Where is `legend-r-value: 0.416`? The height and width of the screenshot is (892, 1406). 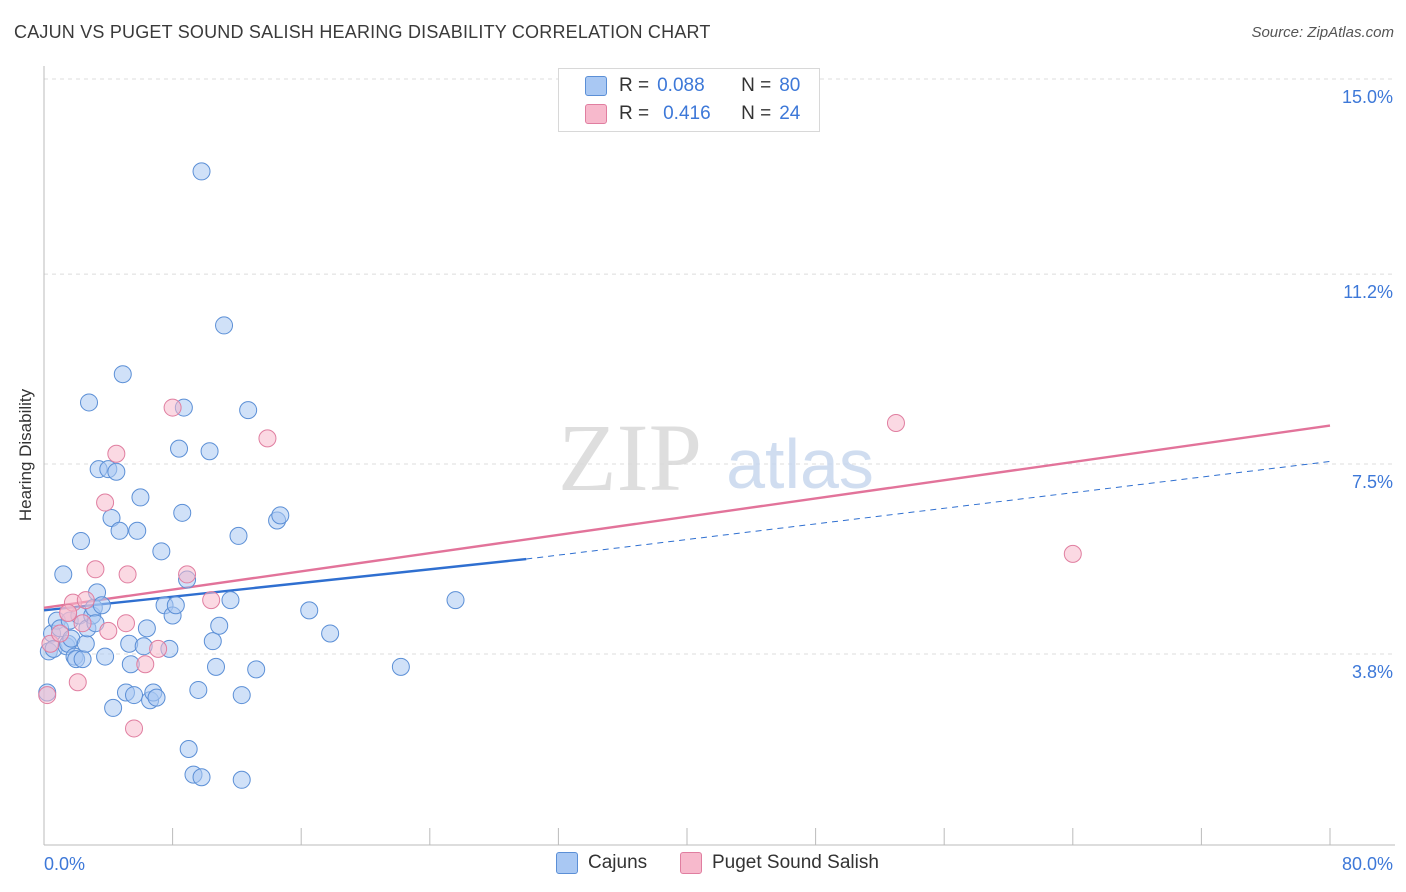 legend-r-value: 0.416 is located at coordinates (687, 113).